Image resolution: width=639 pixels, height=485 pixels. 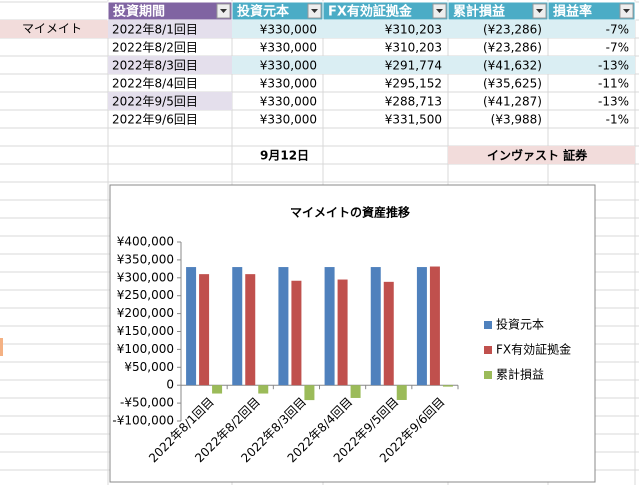 What do you see at coordinates (413, 102) in the screenshot?
I see `table-cell: ¥288,713` at bounding box center [413, 102].